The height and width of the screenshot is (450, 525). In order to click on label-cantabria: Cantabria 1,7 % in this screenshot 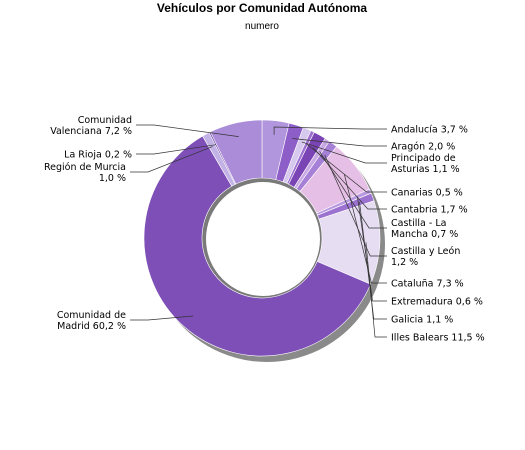, I will do `click(429, 210)`.